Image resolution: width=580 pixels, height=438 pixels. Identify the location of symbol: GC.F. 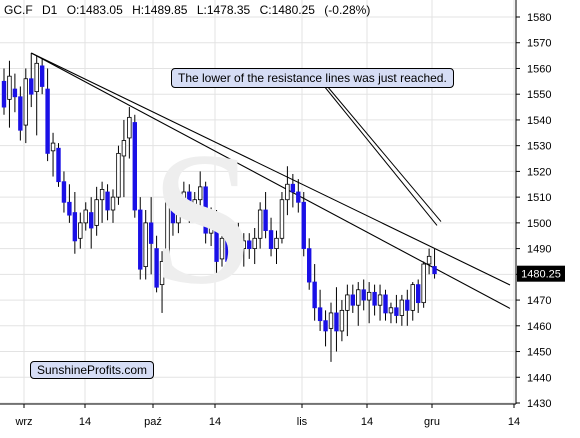
(18, 10).